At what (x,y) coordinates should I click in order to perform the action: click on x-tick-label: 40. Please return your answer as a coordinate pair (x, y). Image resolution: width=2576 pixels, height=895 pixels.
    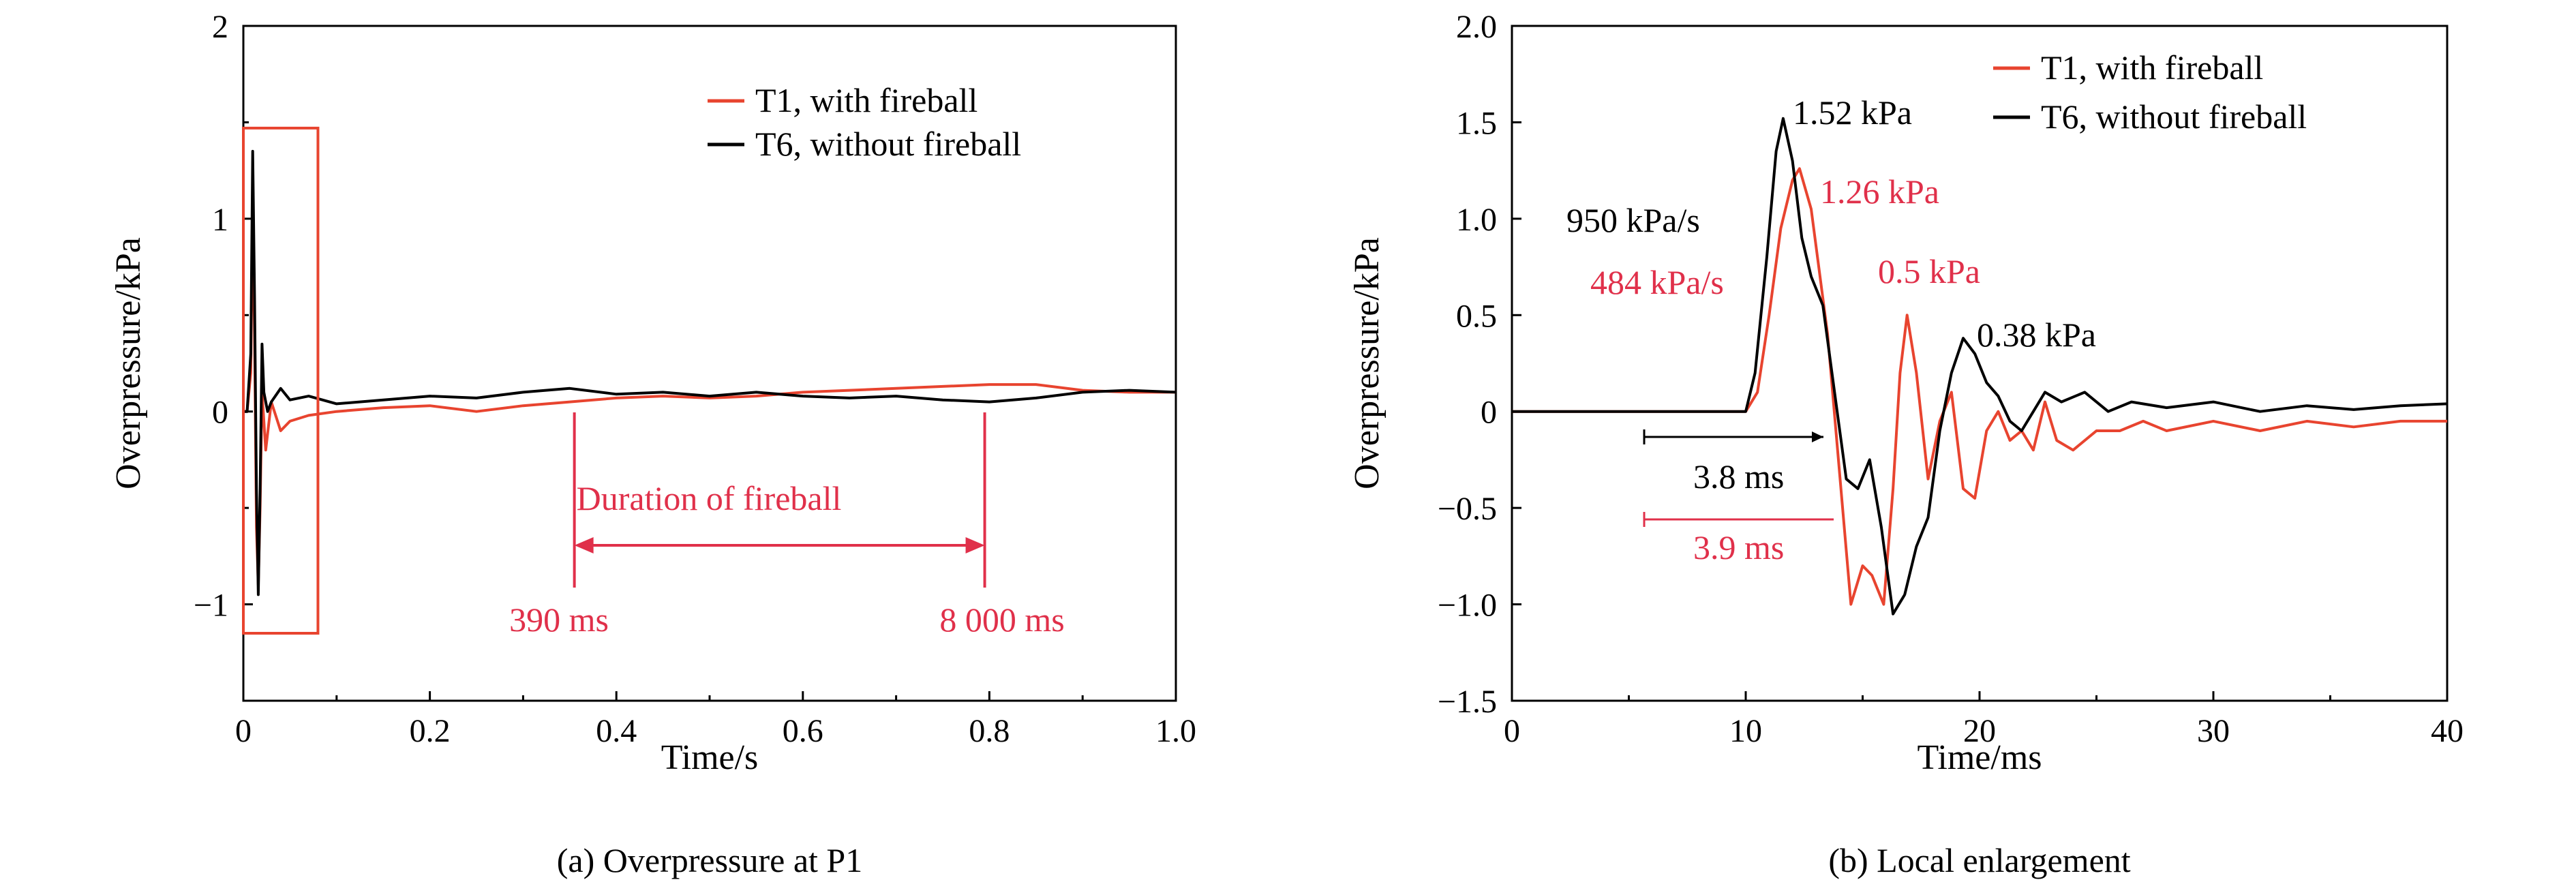
    Looking at the image, I should click on (2447, 731).